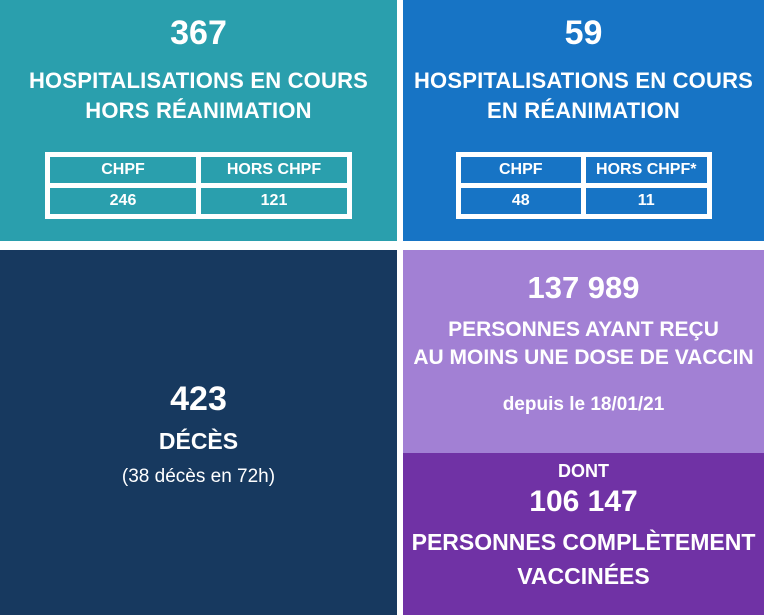 The height and width of the screenshot is (615, 764). What do you see at coordinates (198, 185) in the screenshot?
I see `hosp-hors-rea-table: CHPF HORS CHPF 246 121` at bounding box center [198, 185].